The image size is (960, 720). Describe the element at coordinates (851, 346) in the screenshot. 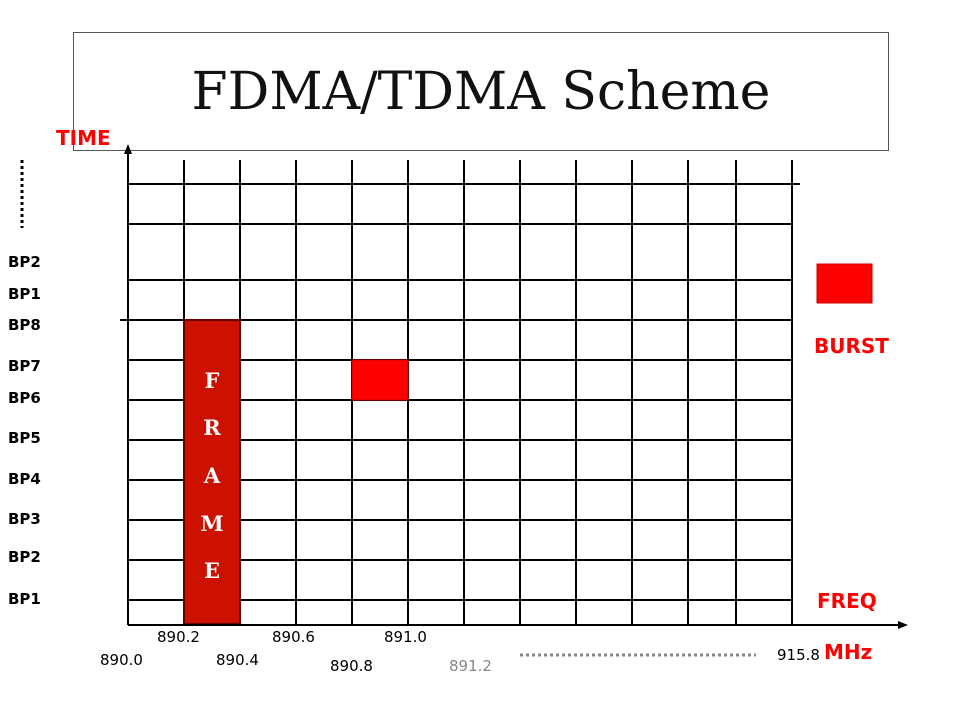

I see `burst-legend-label: BURST` at that location.